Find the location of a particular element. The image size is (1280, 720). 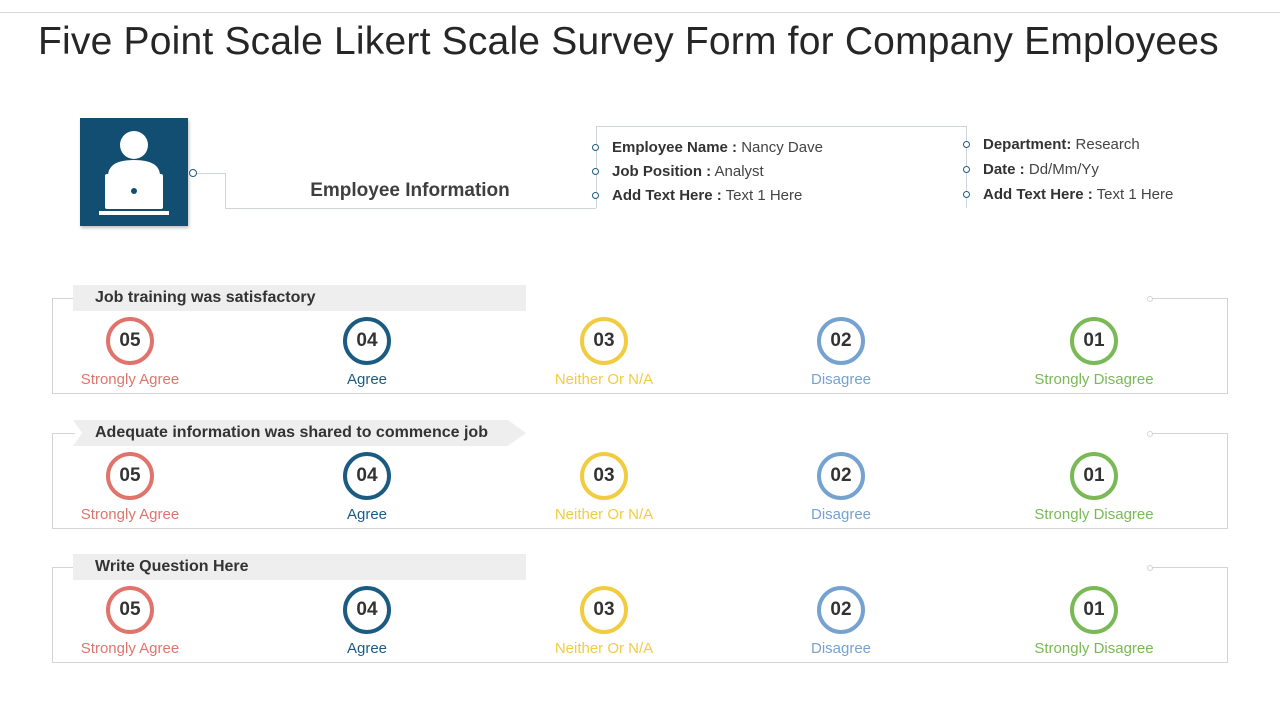

employee-information-label: Employee Information is located at coordinates (410, 190).